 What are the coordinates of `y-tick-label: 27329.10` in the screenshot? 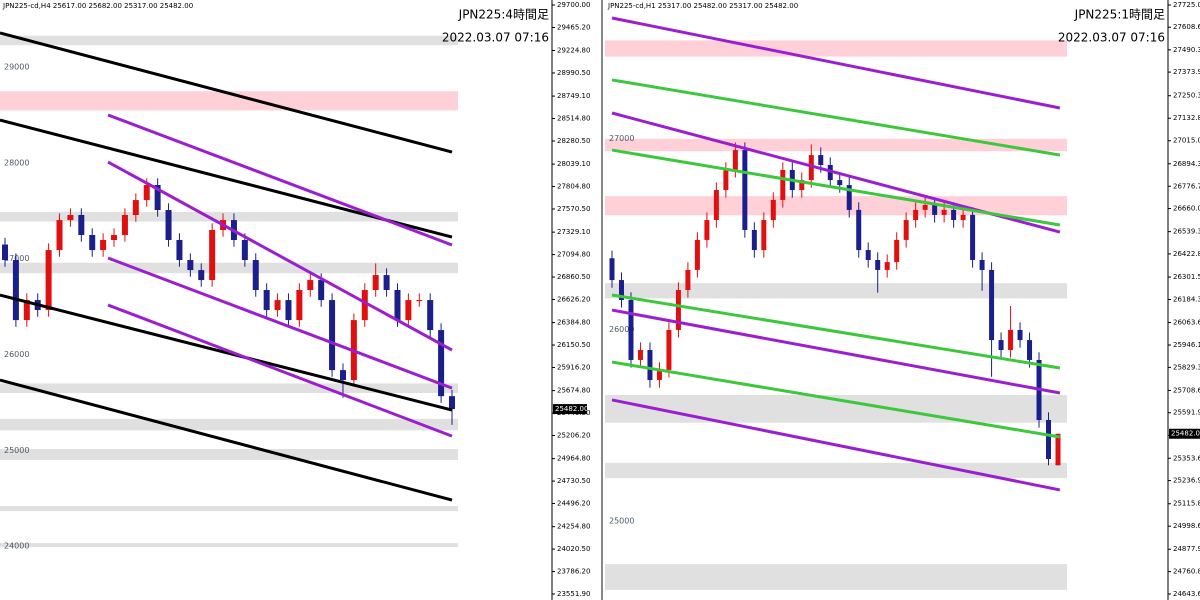 It's located at (573, 232).